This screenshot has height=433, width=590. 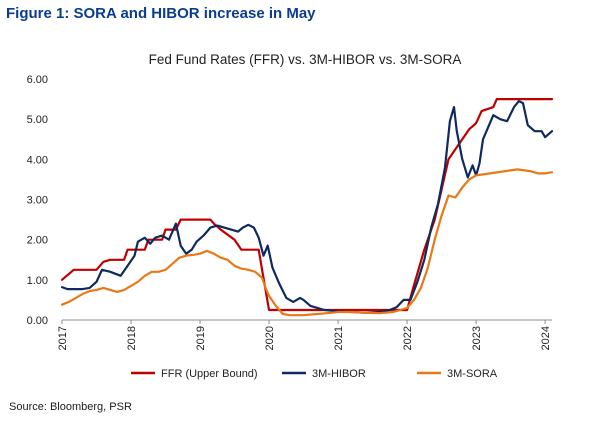 What do you see at coordinates (339, 374) in the screenshot?
I see `legend-label: 3M-HIBOR` at bounding box center [339, 374].